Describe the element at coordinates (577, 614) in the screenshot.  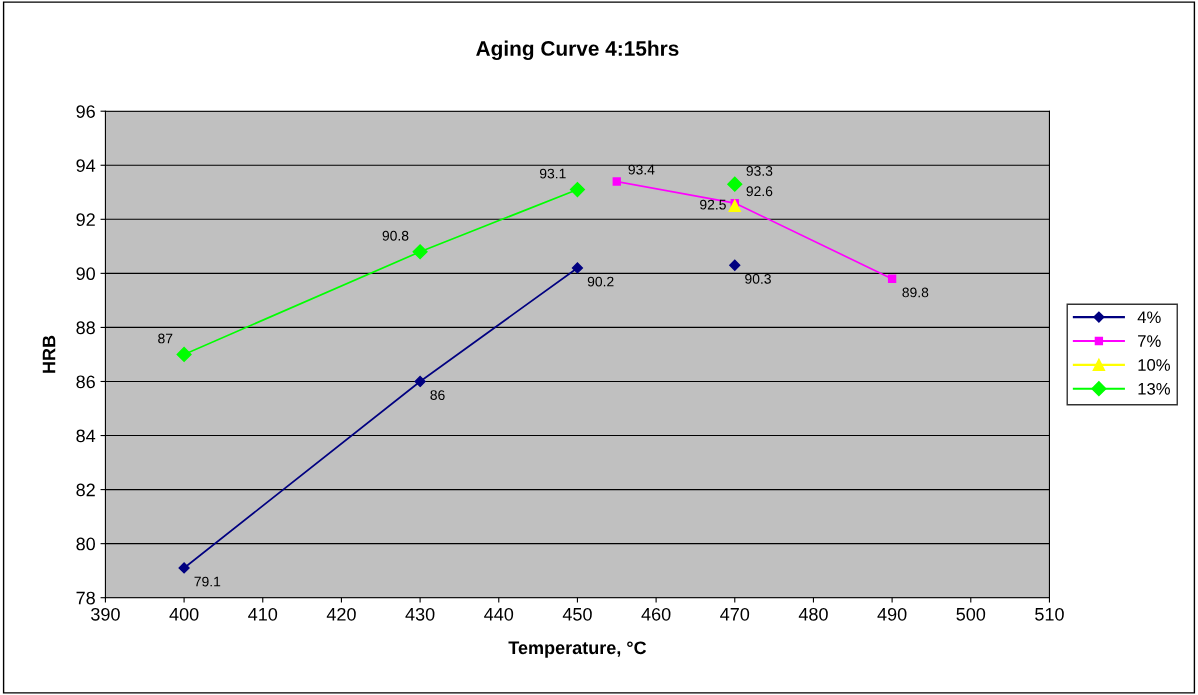
I see `x-tick-label: 450` at that location.